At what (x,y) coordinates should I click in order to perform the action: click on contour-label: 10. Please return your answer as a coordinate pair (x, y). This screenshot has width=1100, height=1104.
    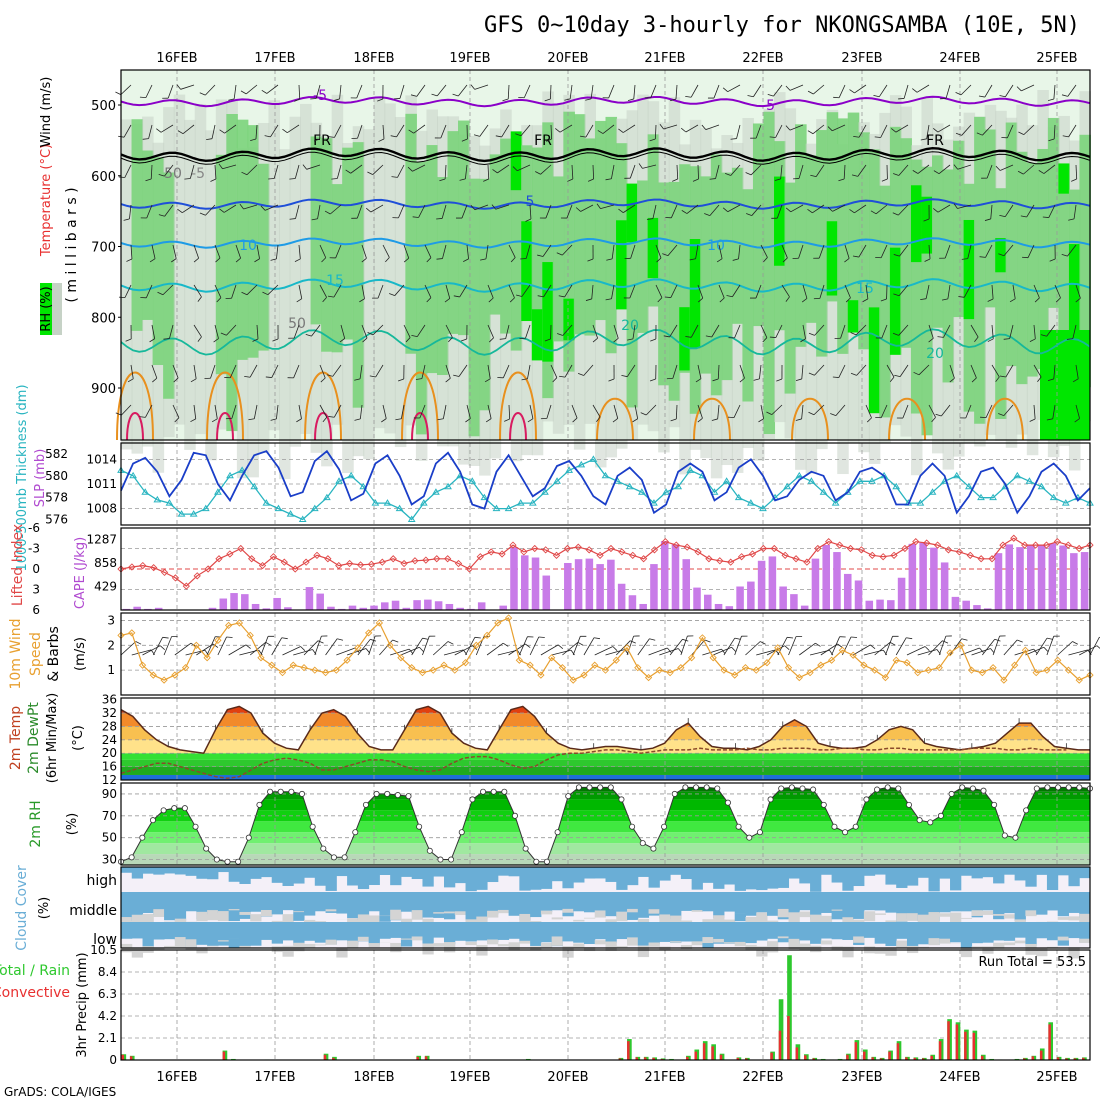
    Looking at the image, I should click on (248, 246).